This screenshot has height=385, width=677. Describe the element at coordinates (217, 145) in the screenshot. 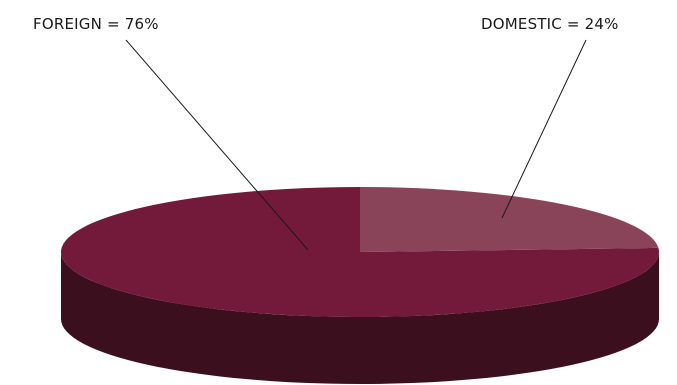

I see `leader-line-foreign` at that location.